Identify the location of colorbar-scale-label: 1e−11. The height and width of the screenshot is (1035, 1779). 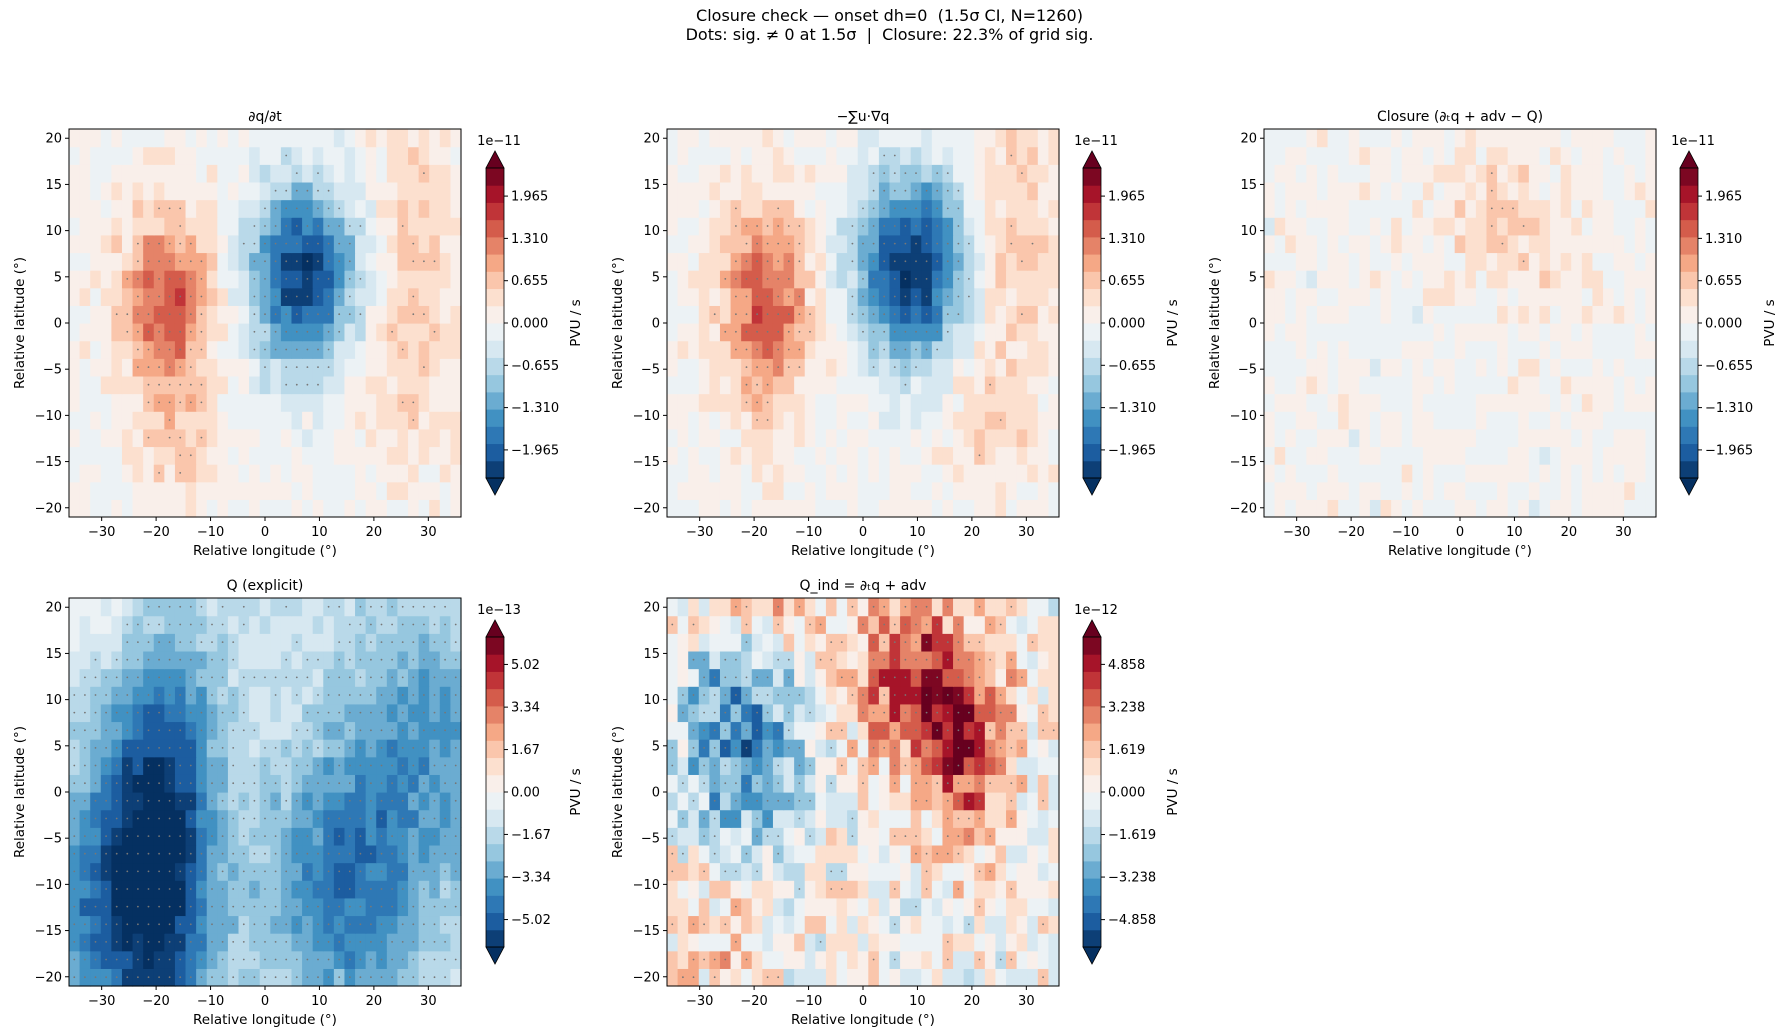
(1096, 141).